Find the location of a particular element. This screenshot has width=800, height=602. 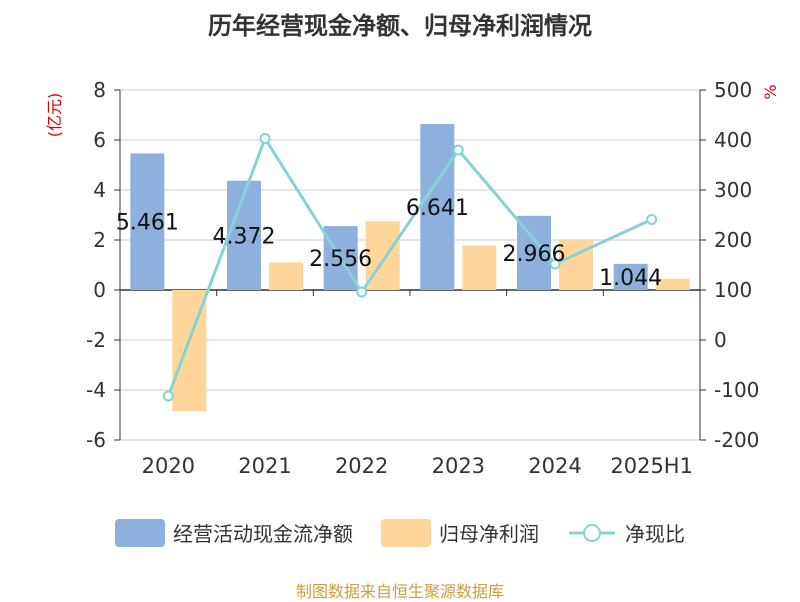

data-label-cash-flow: 4.372 is located at coordinates (244, 236).